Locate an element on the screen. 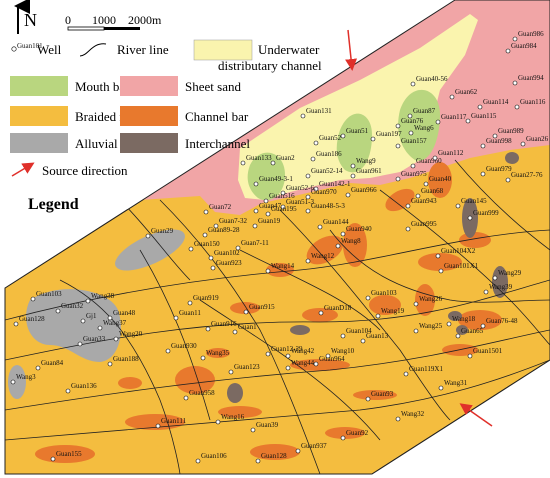  well-label: Guan65 is located at coordinates (472, 331).